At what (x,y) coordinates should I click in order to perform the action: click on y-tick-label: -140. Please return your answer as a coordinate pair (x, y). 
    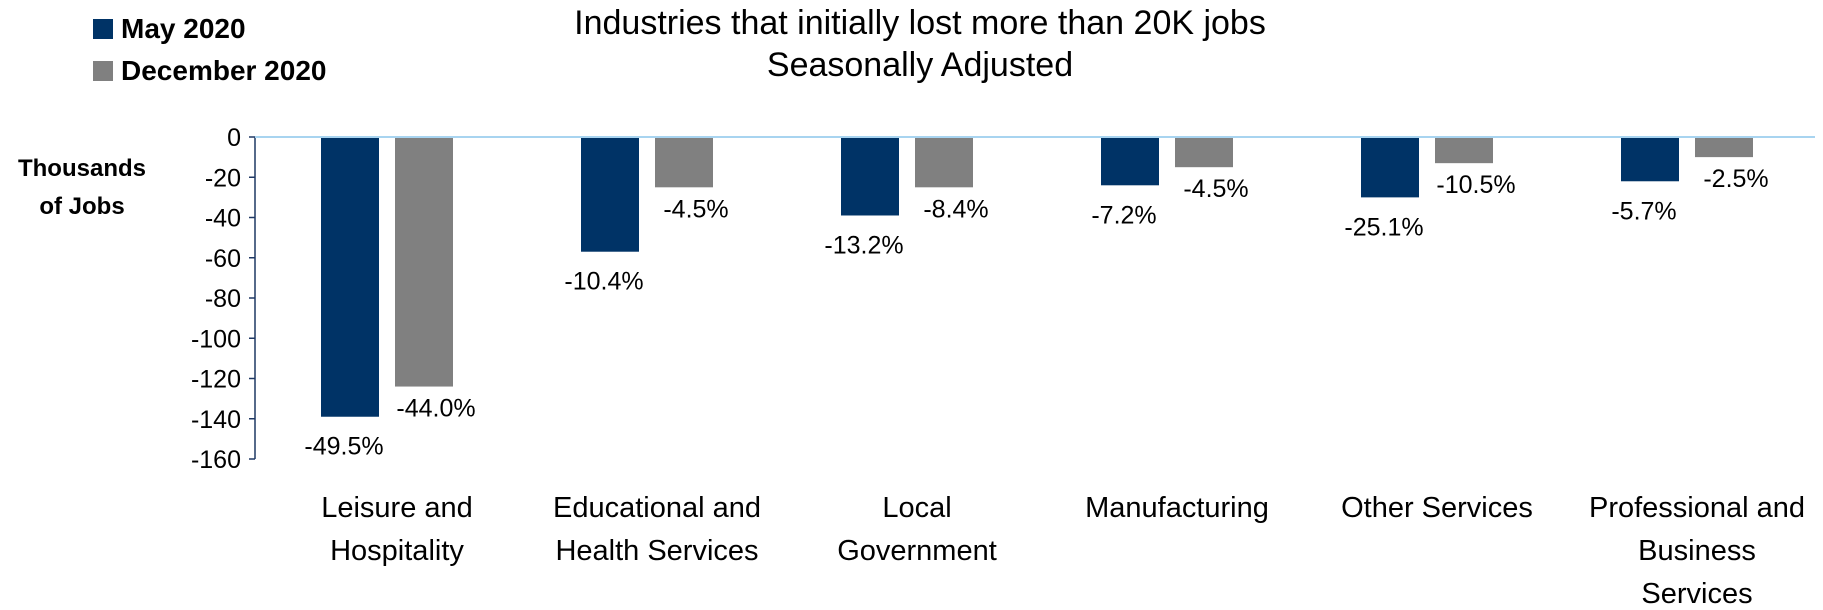
    Looking at the image, I should click on (216, 420).